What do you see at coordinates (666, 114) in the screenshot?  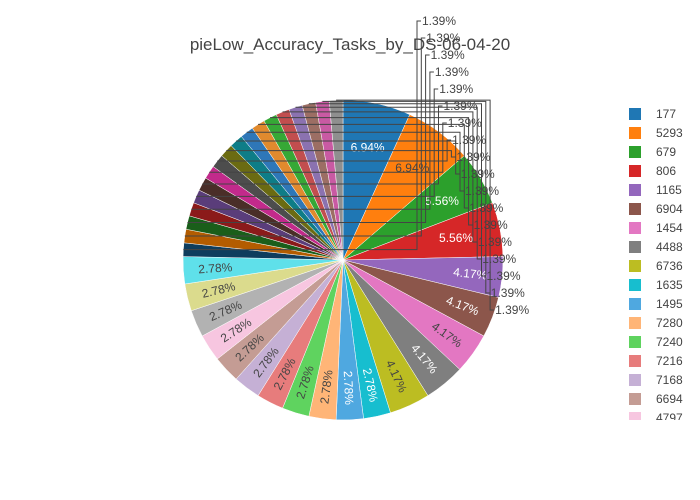 I see `legend-label: 177` at bounding box center [666, 114].